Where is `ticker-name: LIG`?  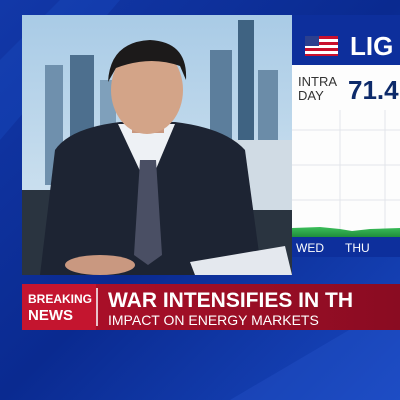
ticker-name: LIG is located at coordinates (371, 46).